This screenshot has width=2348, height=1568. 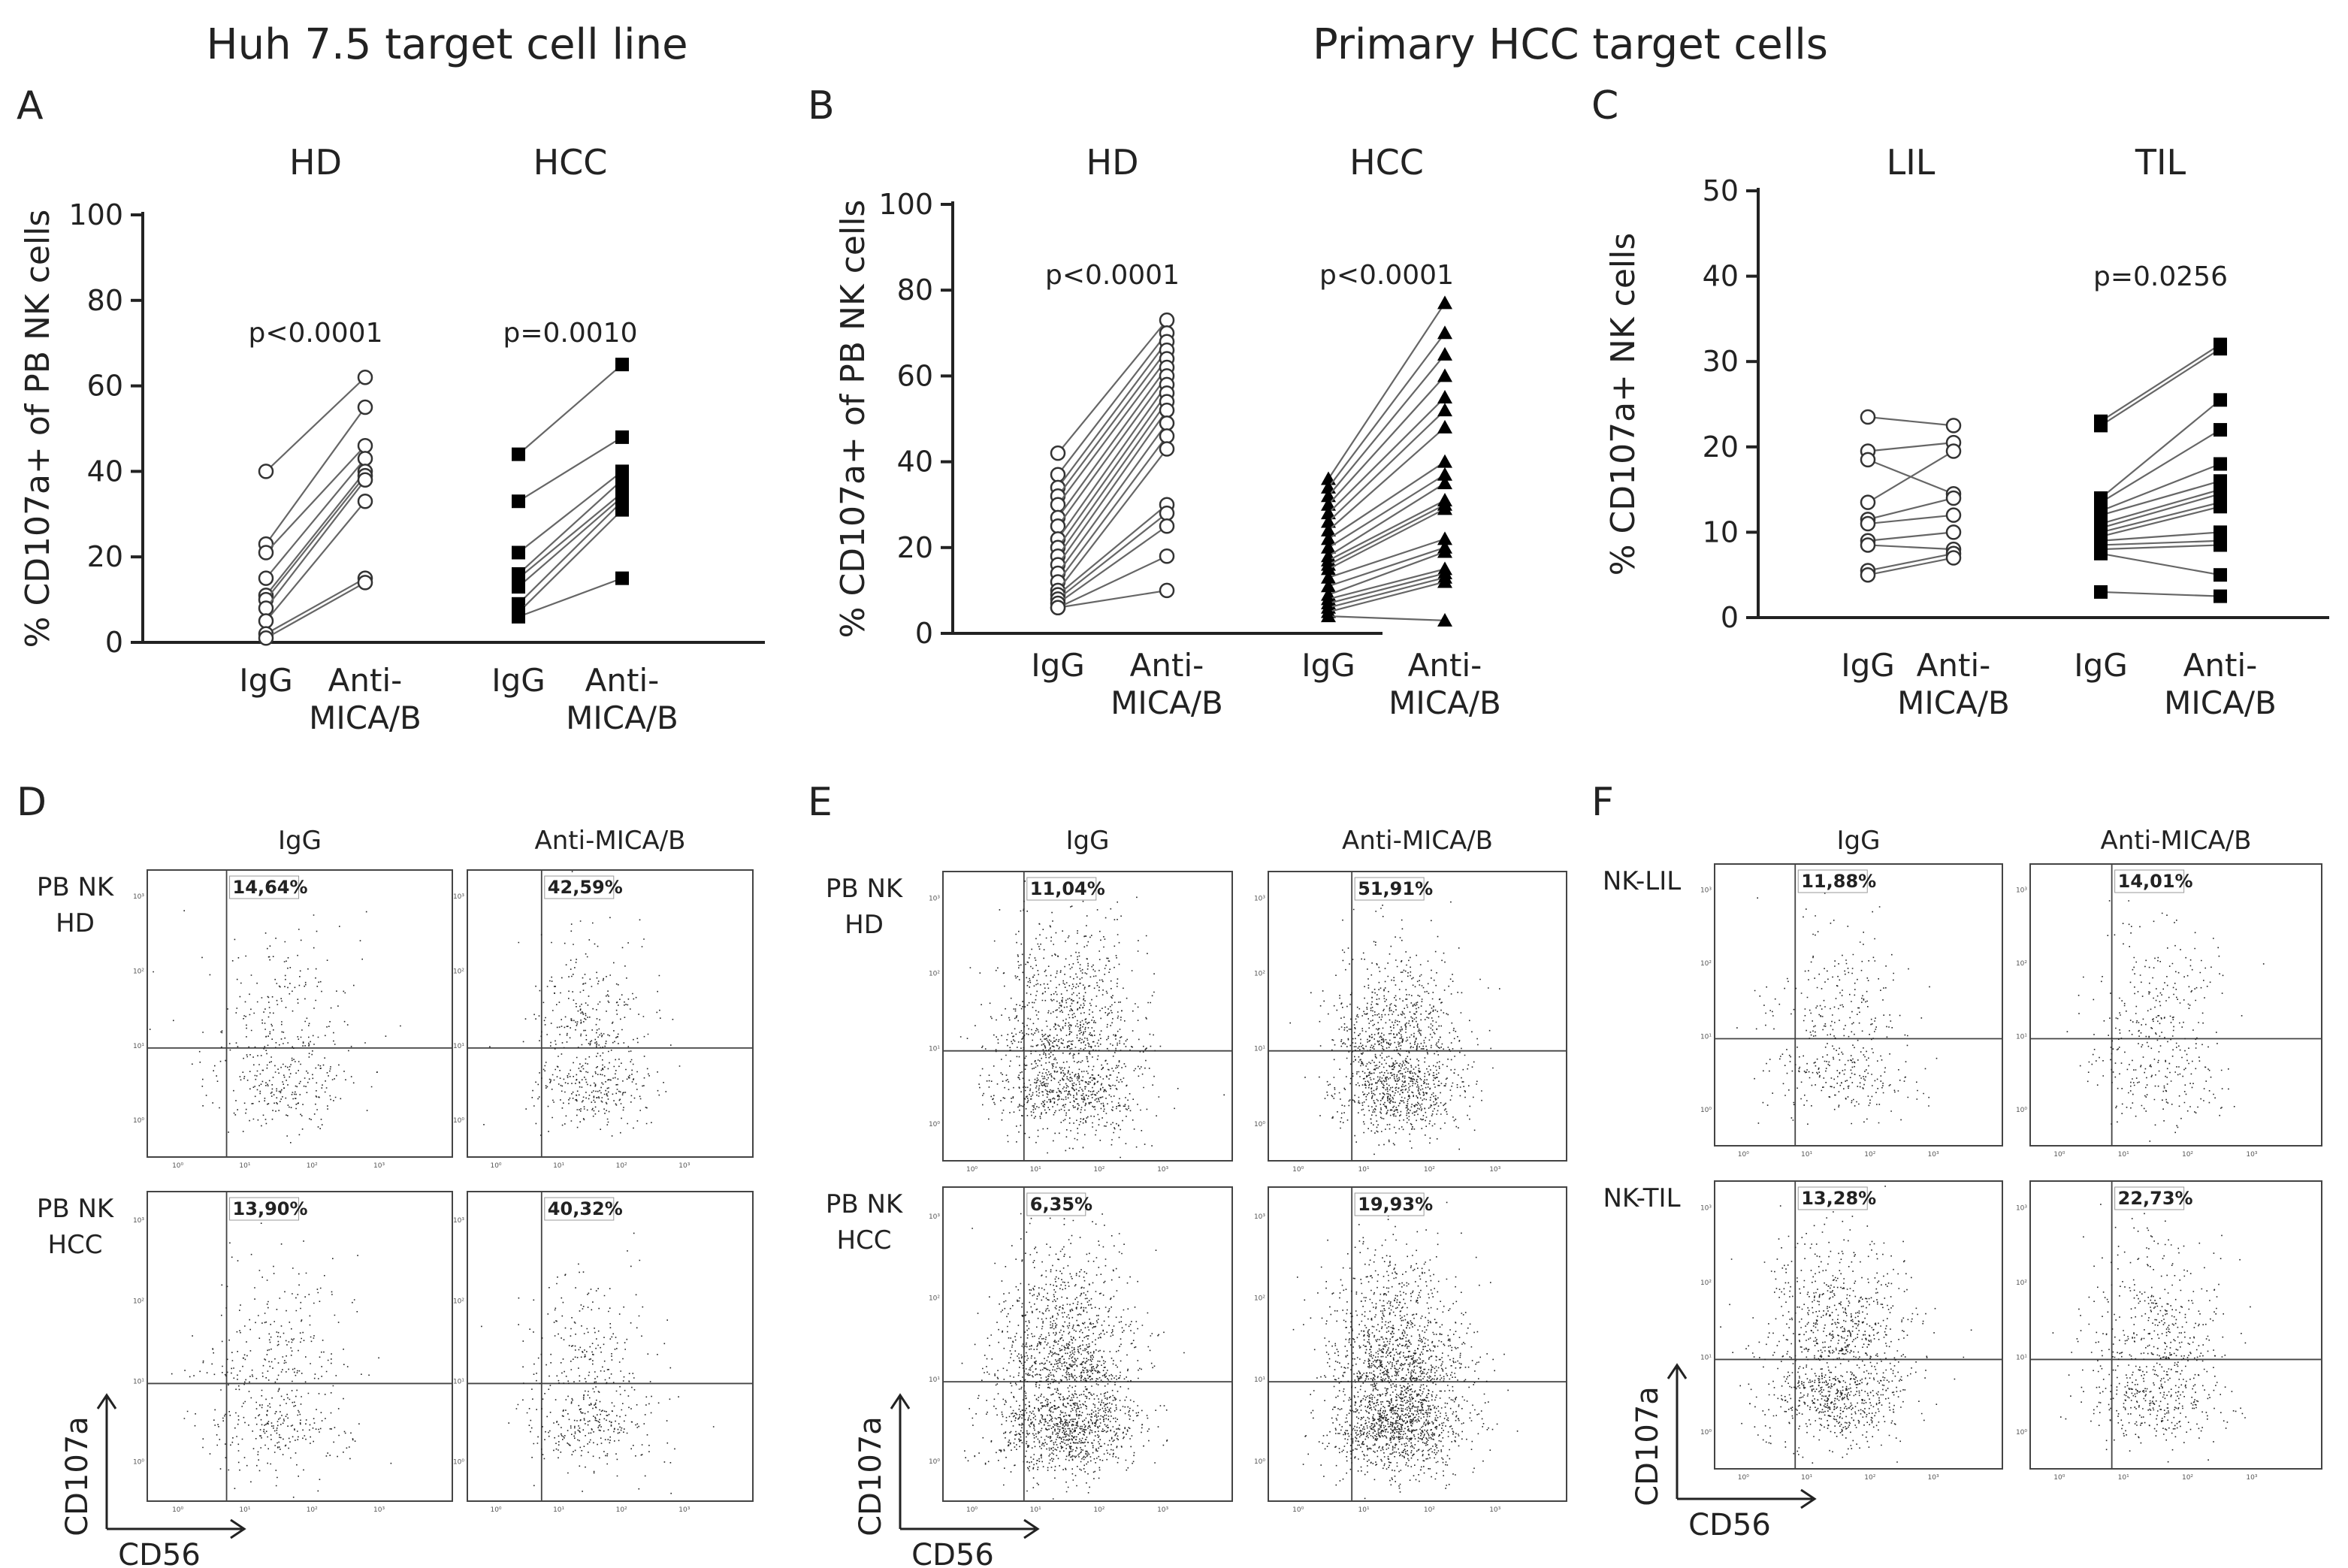 What do you see at coordinates (1073, 1349) in the screenshot?
I see `event-dots` at bounding box center [1073, 1349].